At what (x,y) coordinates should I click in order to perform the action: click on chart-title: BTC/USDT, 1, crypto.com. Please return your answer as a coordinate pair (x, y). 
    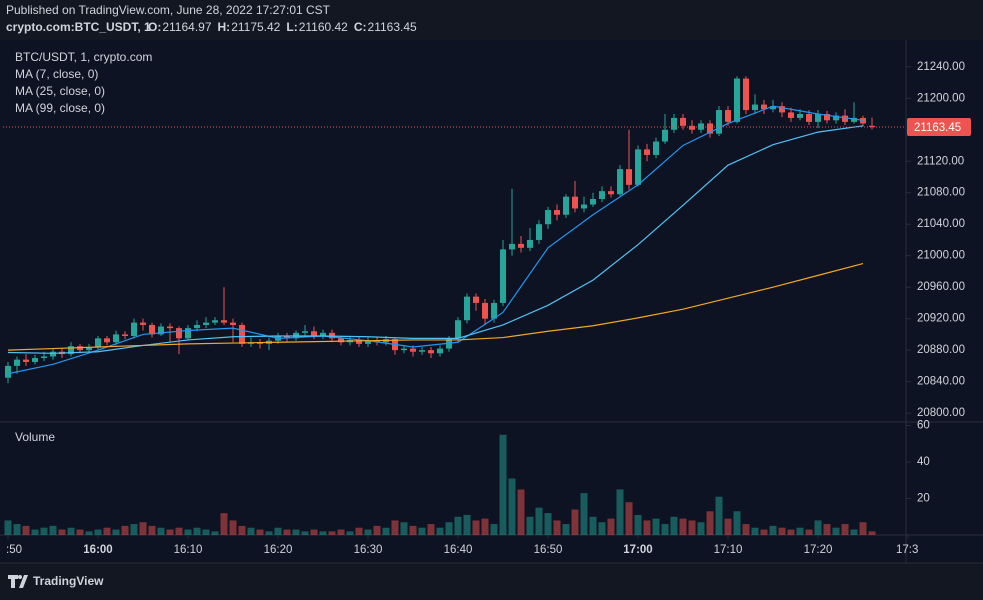
    Looking at the image, I should click on (83, 57).